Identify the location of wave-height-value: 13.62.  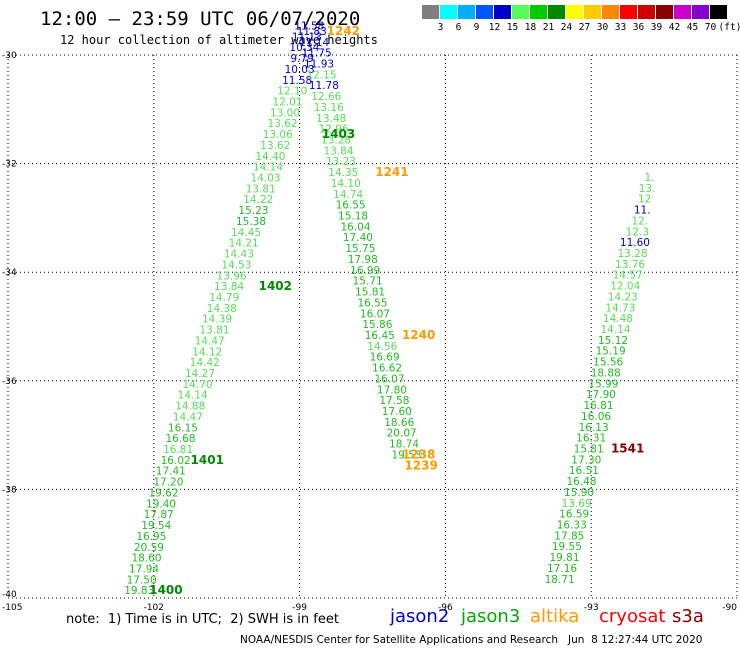
(275, 146).